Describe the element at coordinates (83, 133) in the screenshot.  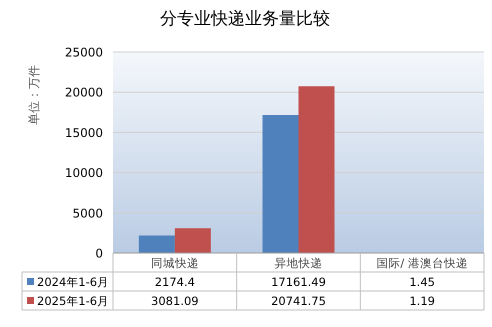
I see `y-tick-label: 15000` at that location.